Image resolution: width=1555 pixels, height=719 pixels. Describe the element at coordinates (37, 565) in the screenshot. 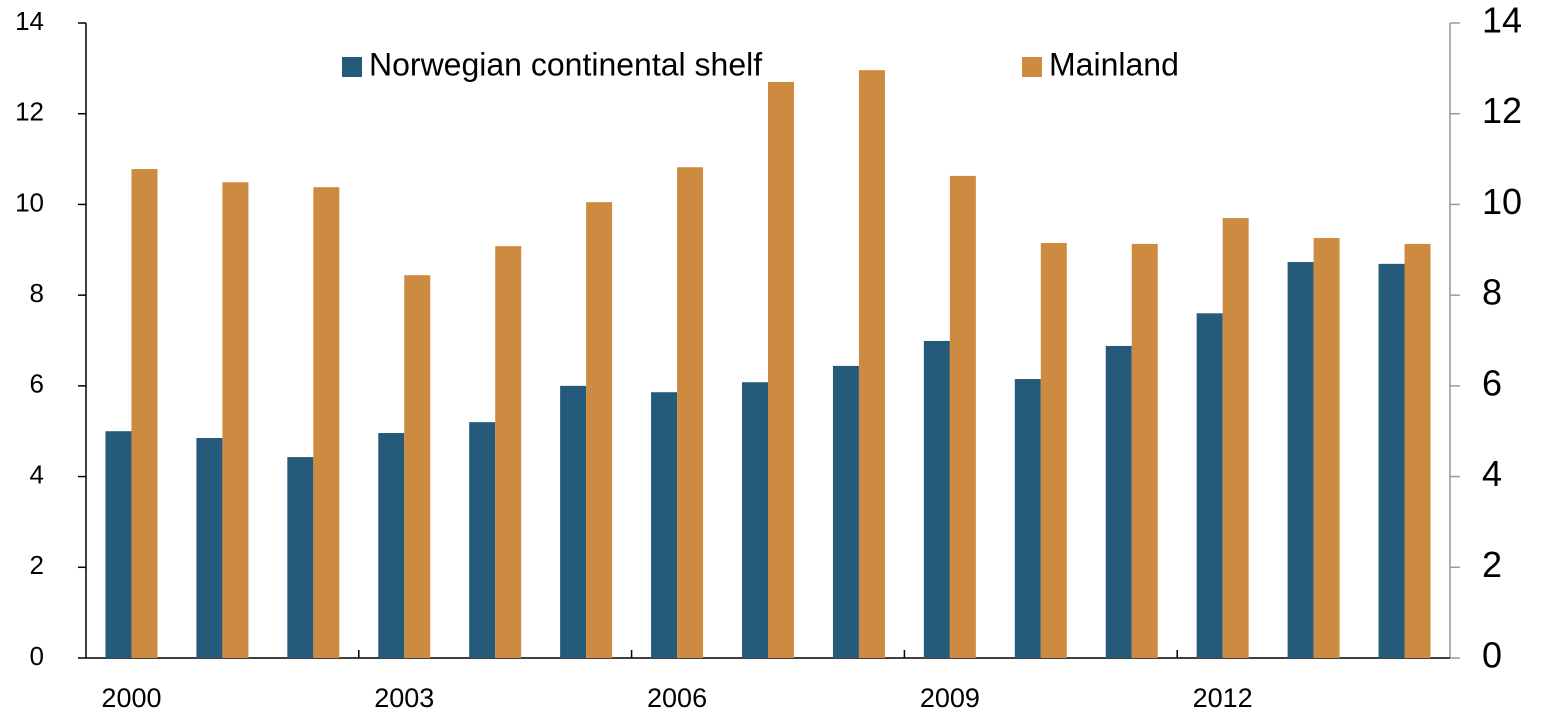

I see `y-tick-label: 2` at that location.